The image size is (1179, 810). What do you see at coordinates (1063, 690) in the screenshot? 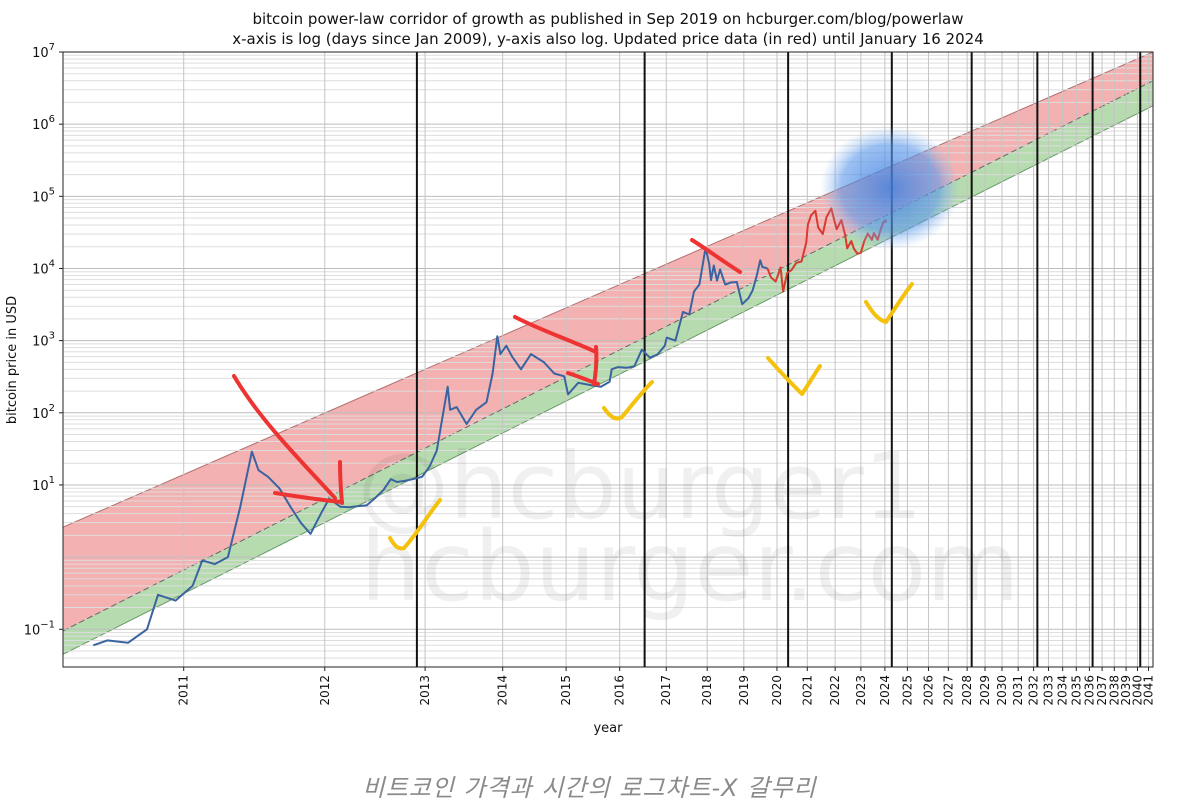
I see `x-tick-label: 2034` at bounding box center [1063, 690].